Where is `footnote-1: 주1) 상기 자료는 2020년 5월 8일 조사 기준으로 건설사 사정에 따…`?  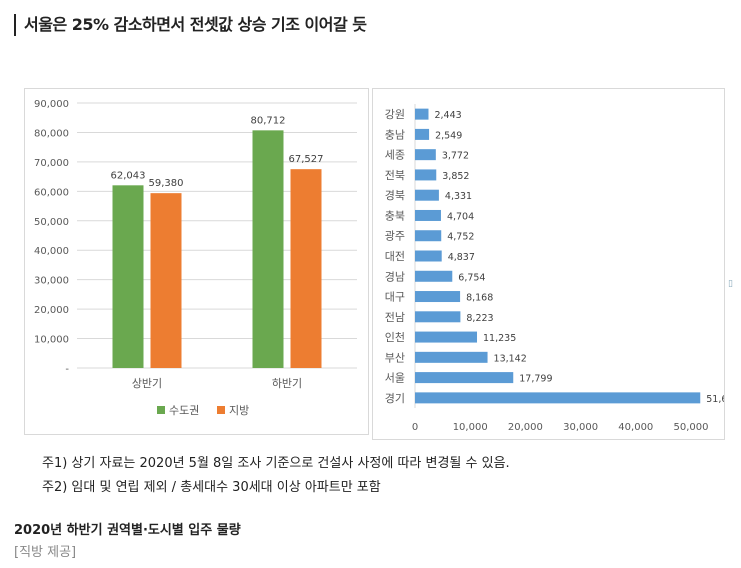
footnote-1: 주1) 상기 자료는 2020년 5월 8일 조사 기준으로 건설사 사정에 따… is located at coordinates (276, 463).